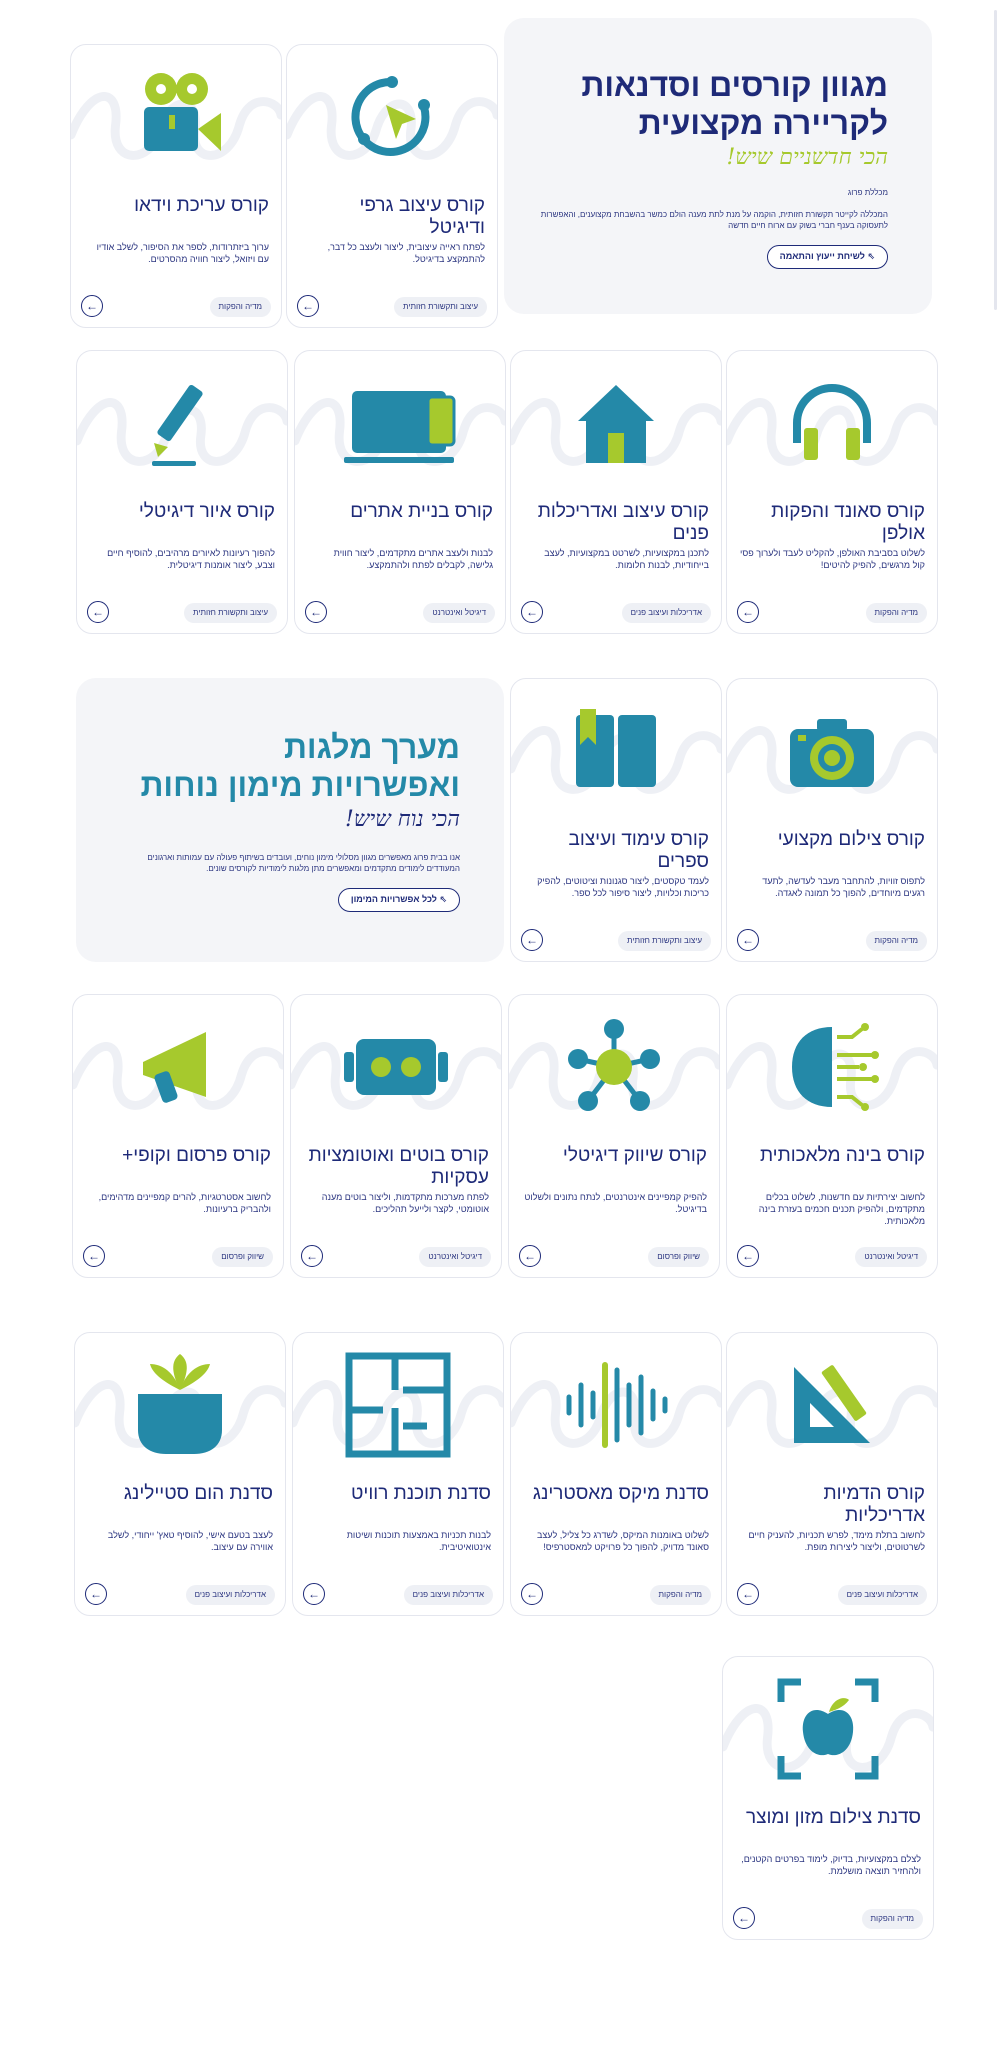 The height and width of the screenshot is (2050, 1000). What do you see at coordinates (833, 1817) in the screenshot?
I see `course-title: סדנת צילום מזון ומוצר` at bounding box center [833, 1817].